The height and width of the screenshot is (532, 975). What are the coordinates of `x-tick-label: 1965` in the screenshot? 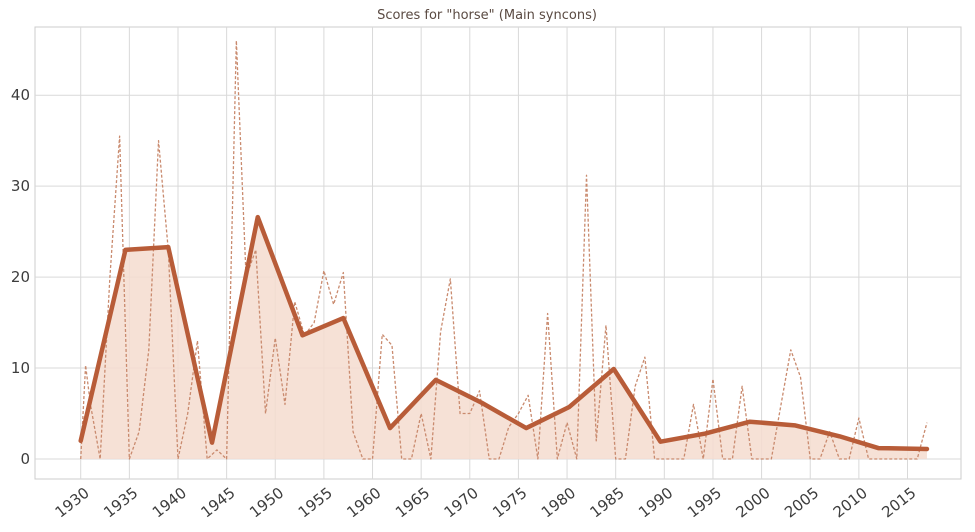 It's located at (412, 503).